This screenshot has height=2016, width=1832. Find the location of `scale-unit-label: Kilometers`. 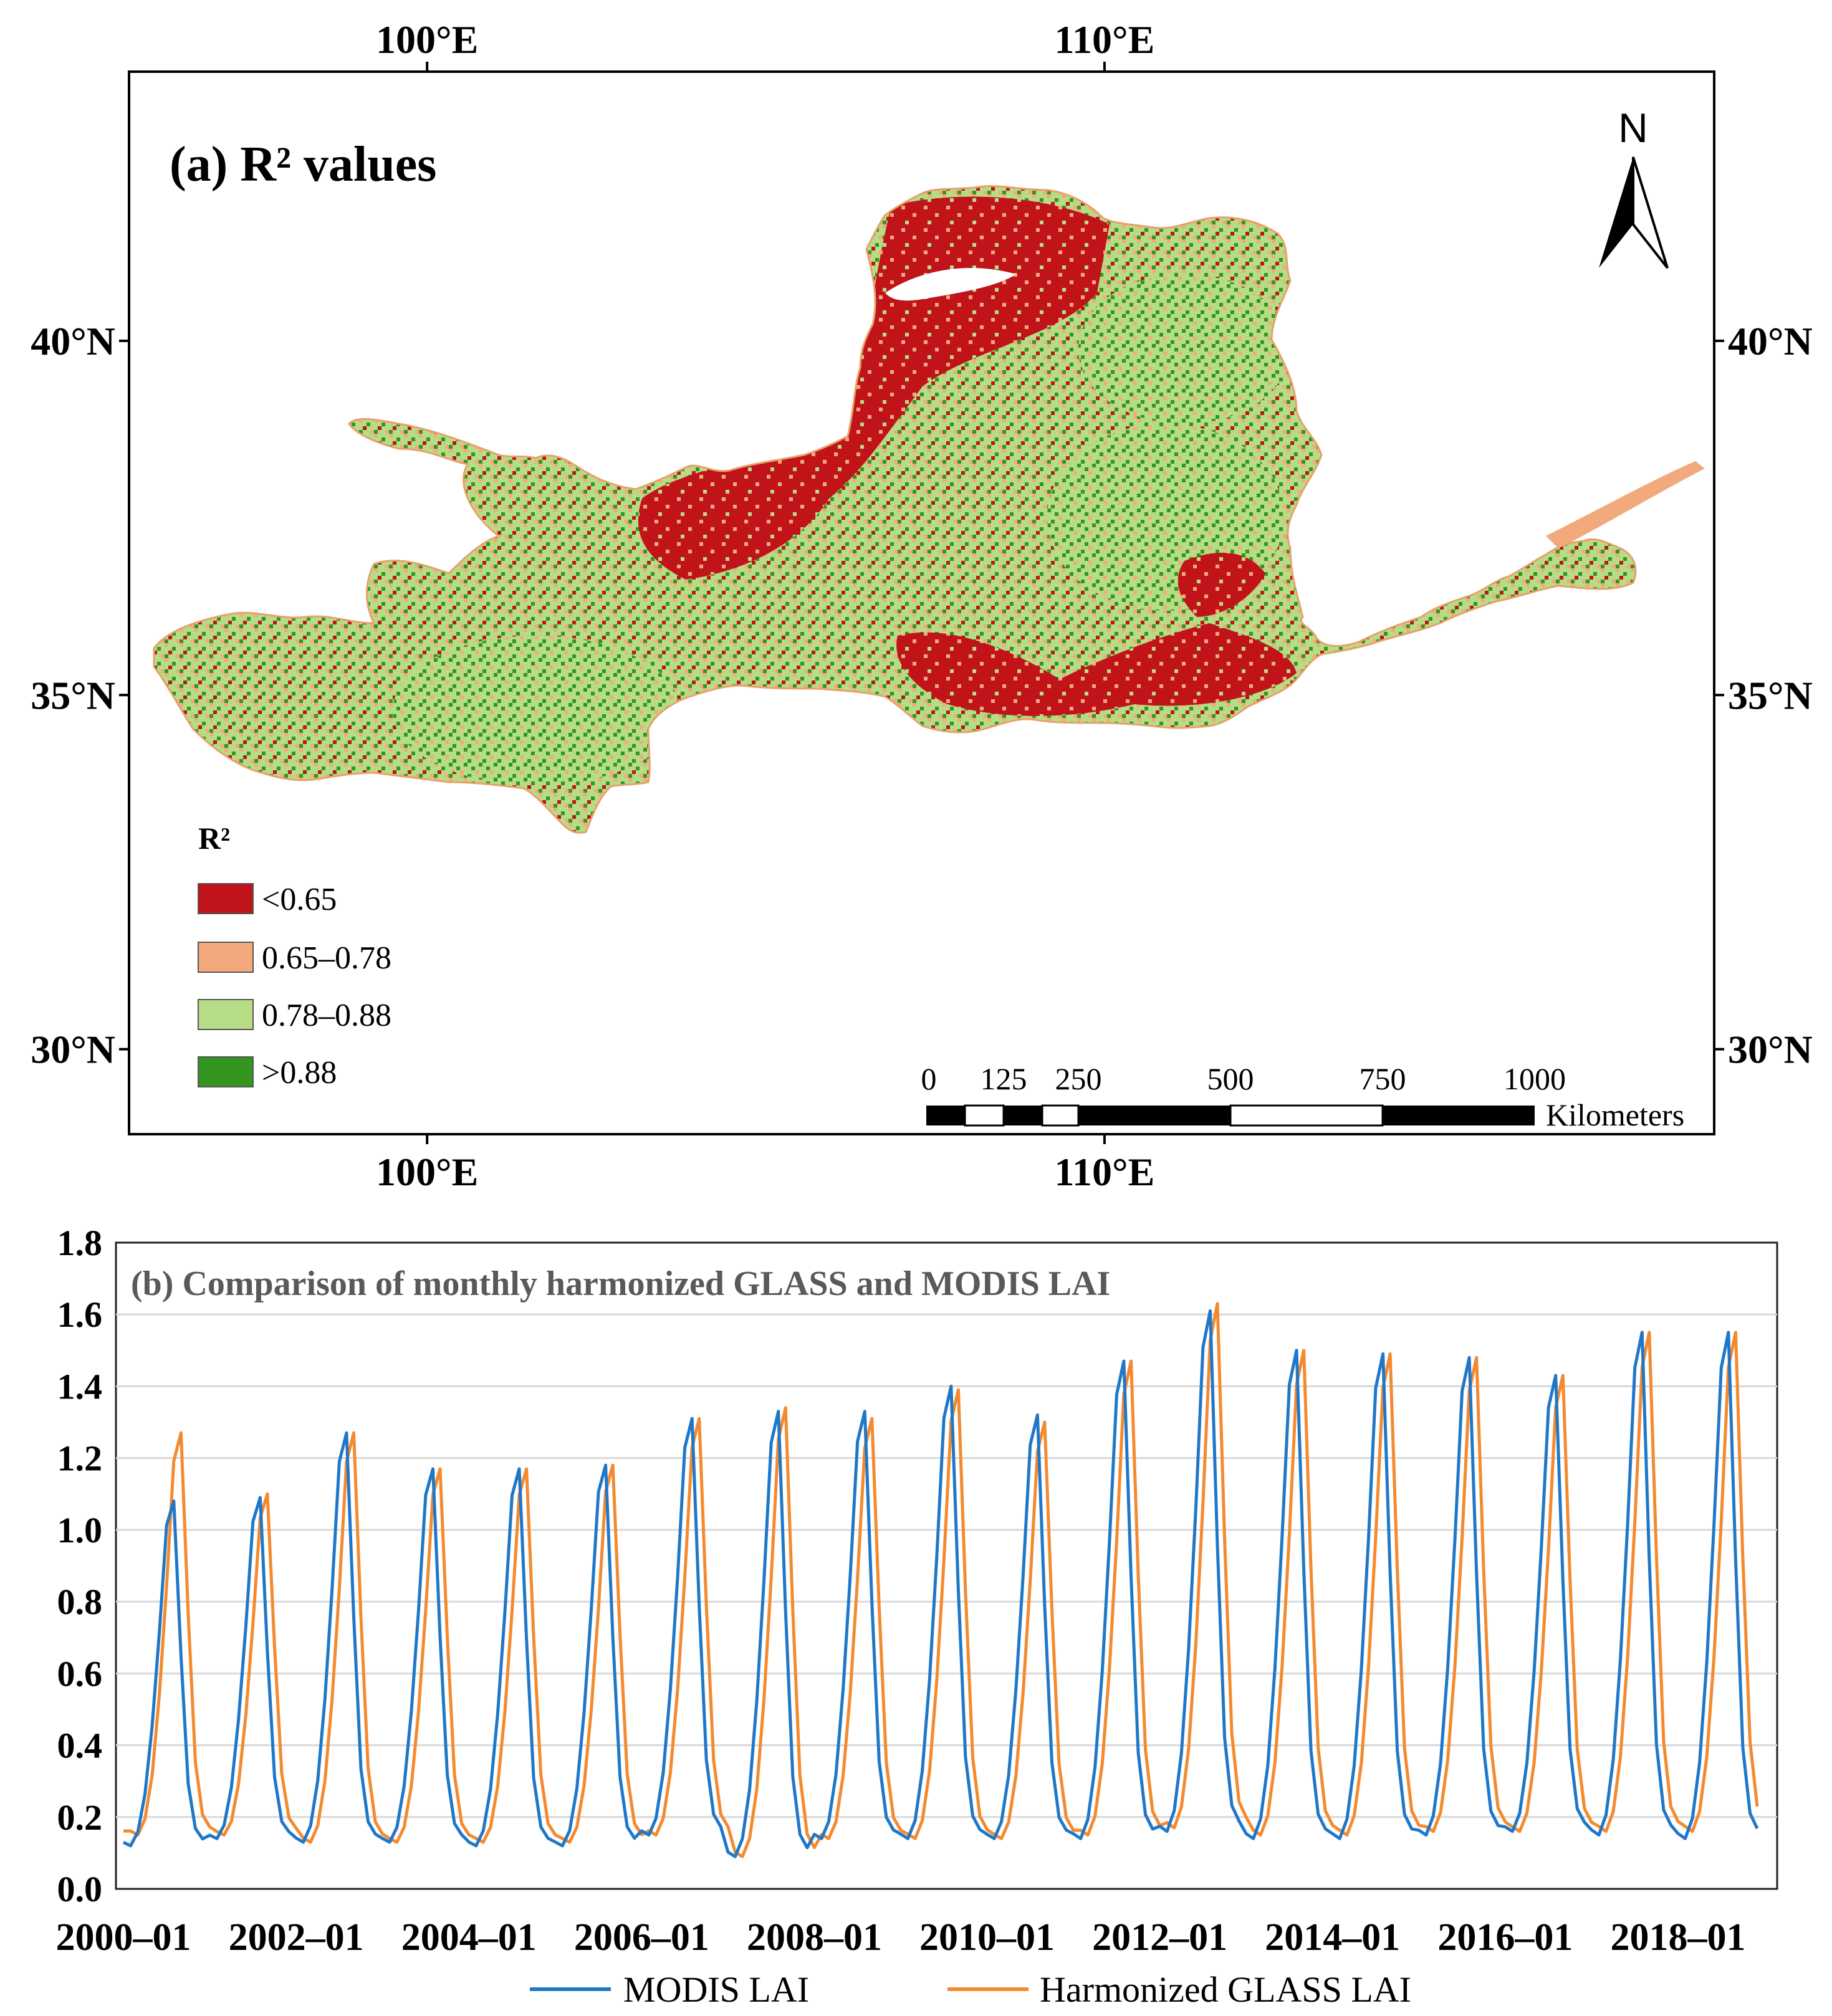

scale-unit-label: Kilometers is located at coordinates (1615, 1114).